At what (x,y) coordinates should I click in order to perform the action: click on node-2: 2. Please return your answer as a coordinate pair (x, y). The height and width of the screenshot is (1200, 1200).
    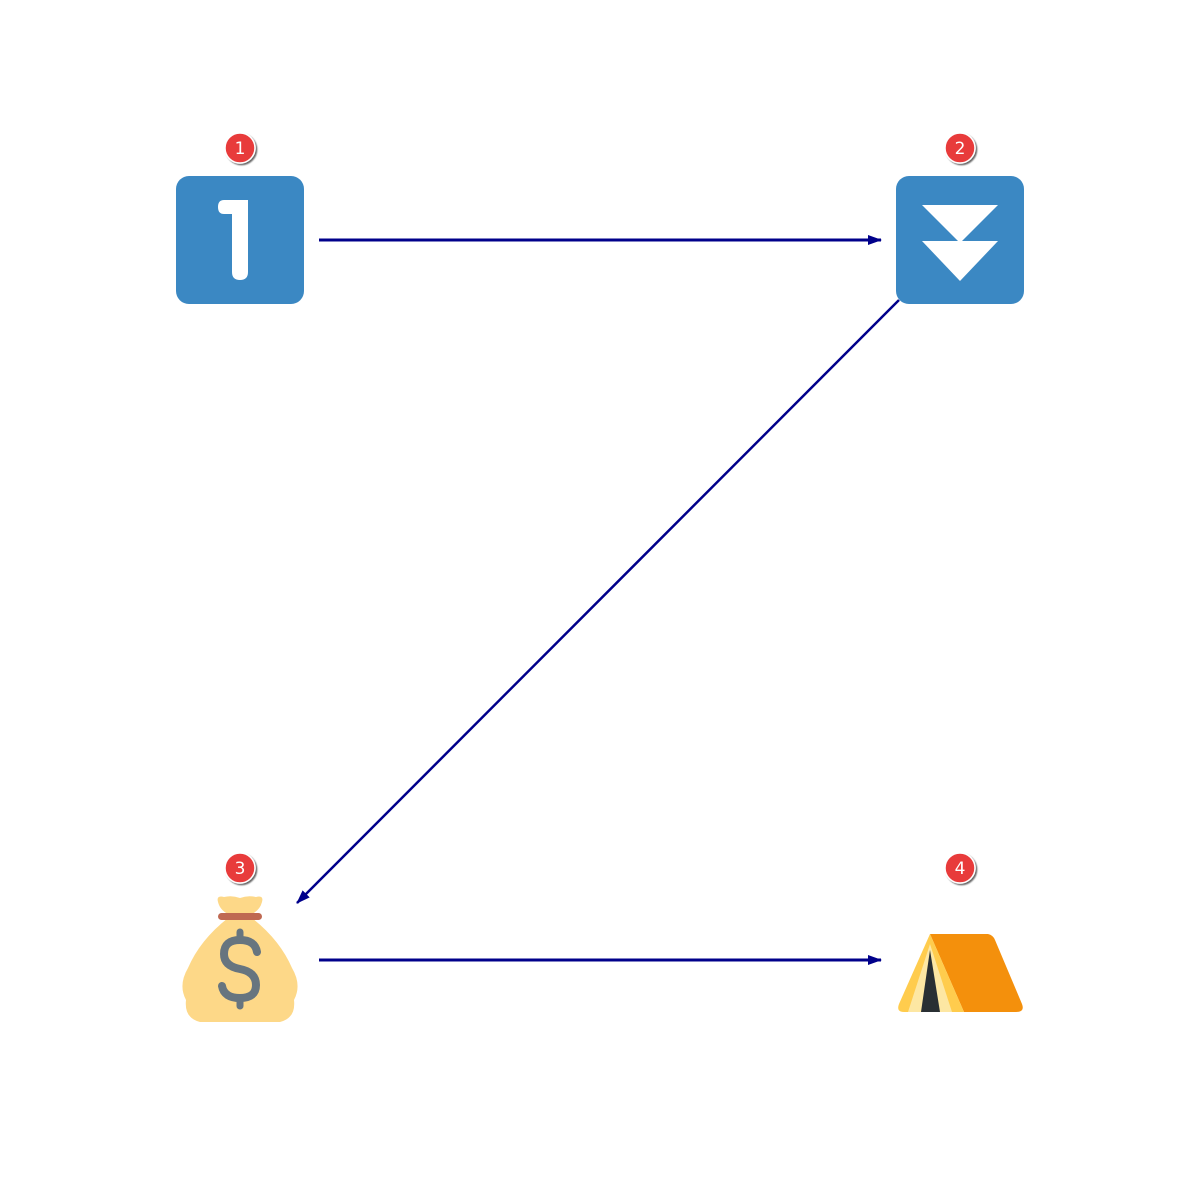
    Looking at the image, I should click on (960, 218).